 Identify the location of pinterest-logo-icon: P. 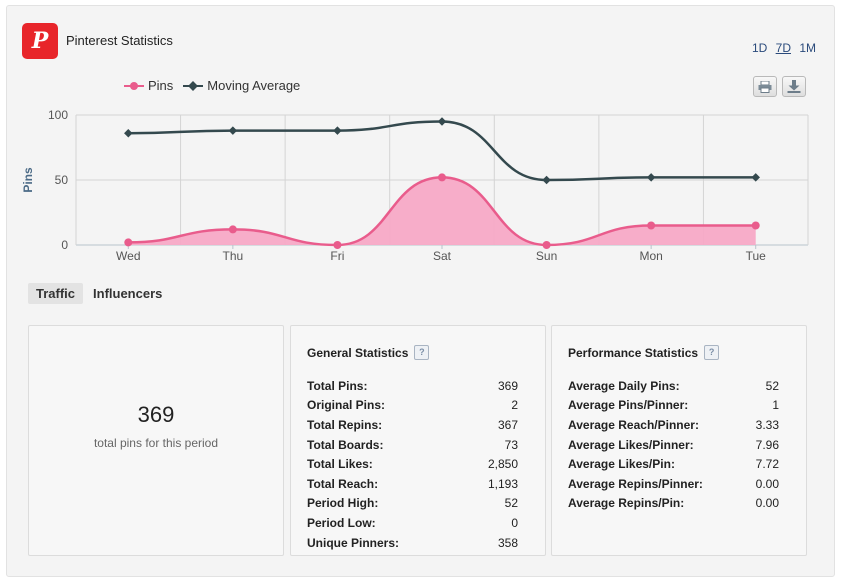
(40, 41).